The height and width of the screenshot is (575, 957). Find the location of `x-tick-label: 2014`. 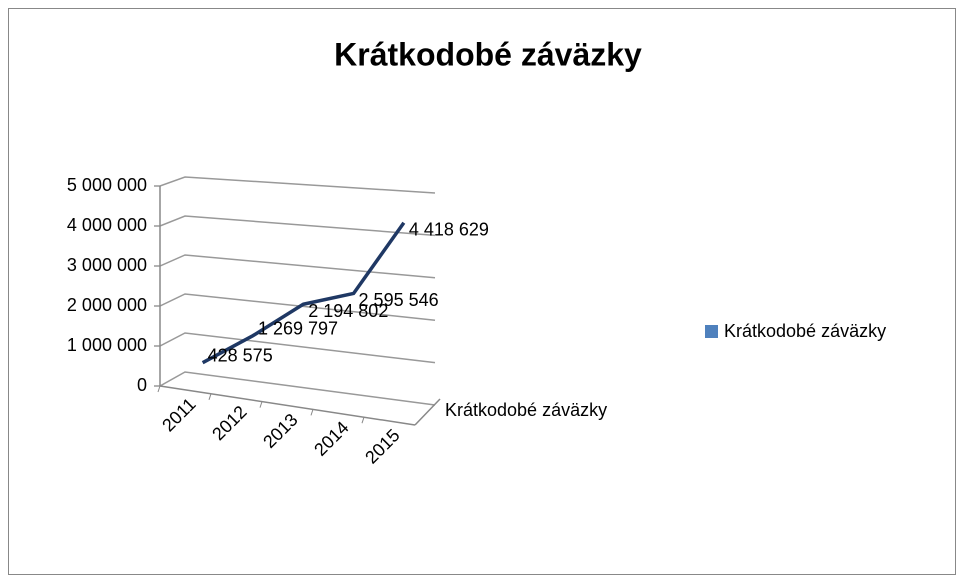

x-tick-label: 2014 is located at coordinates (331, 438).